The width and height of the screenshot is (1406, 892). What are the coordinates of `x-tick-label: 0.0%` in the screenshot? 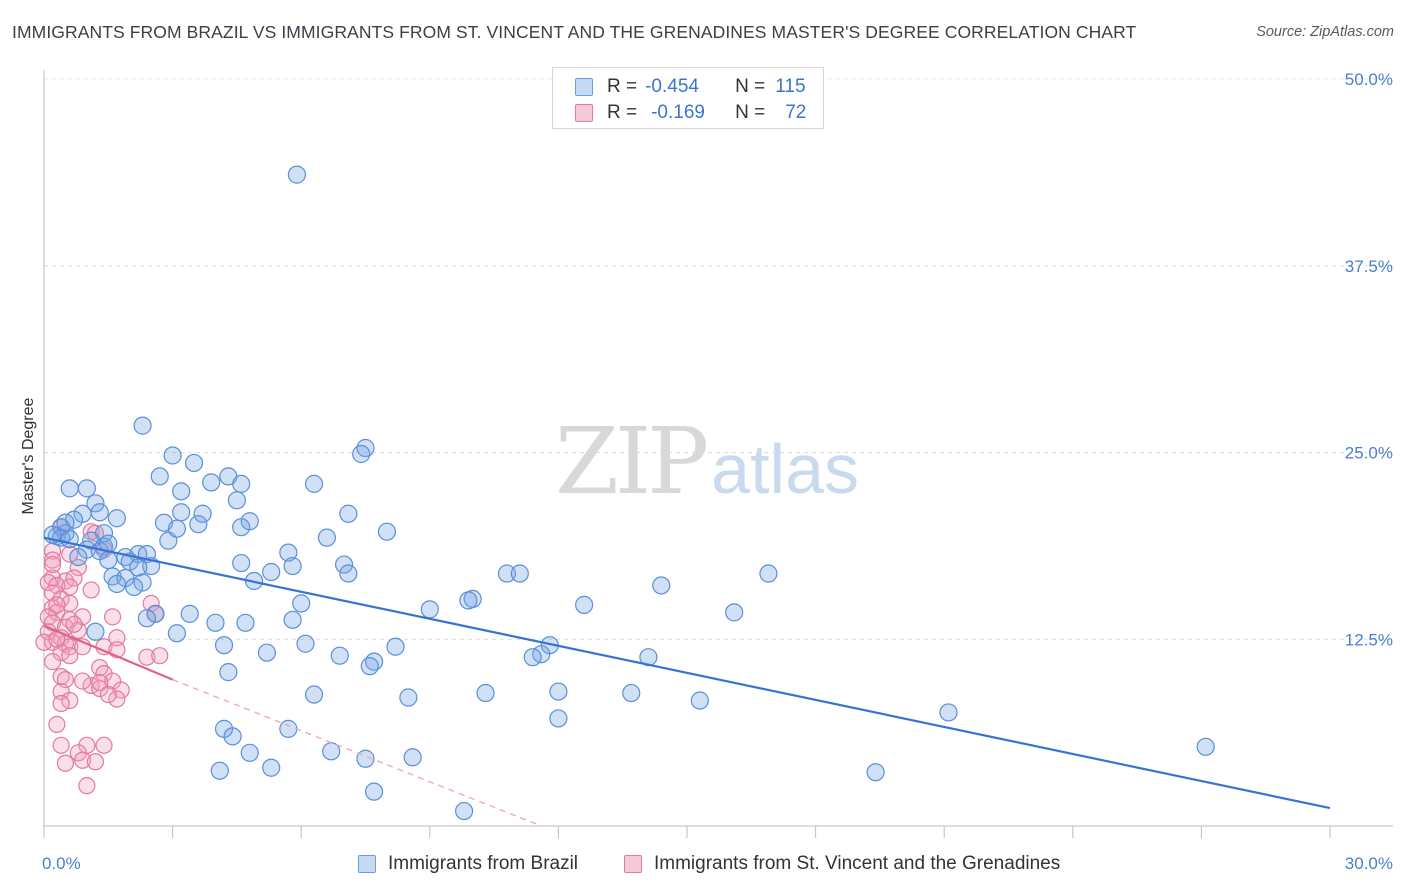 It's located at (61, 863).